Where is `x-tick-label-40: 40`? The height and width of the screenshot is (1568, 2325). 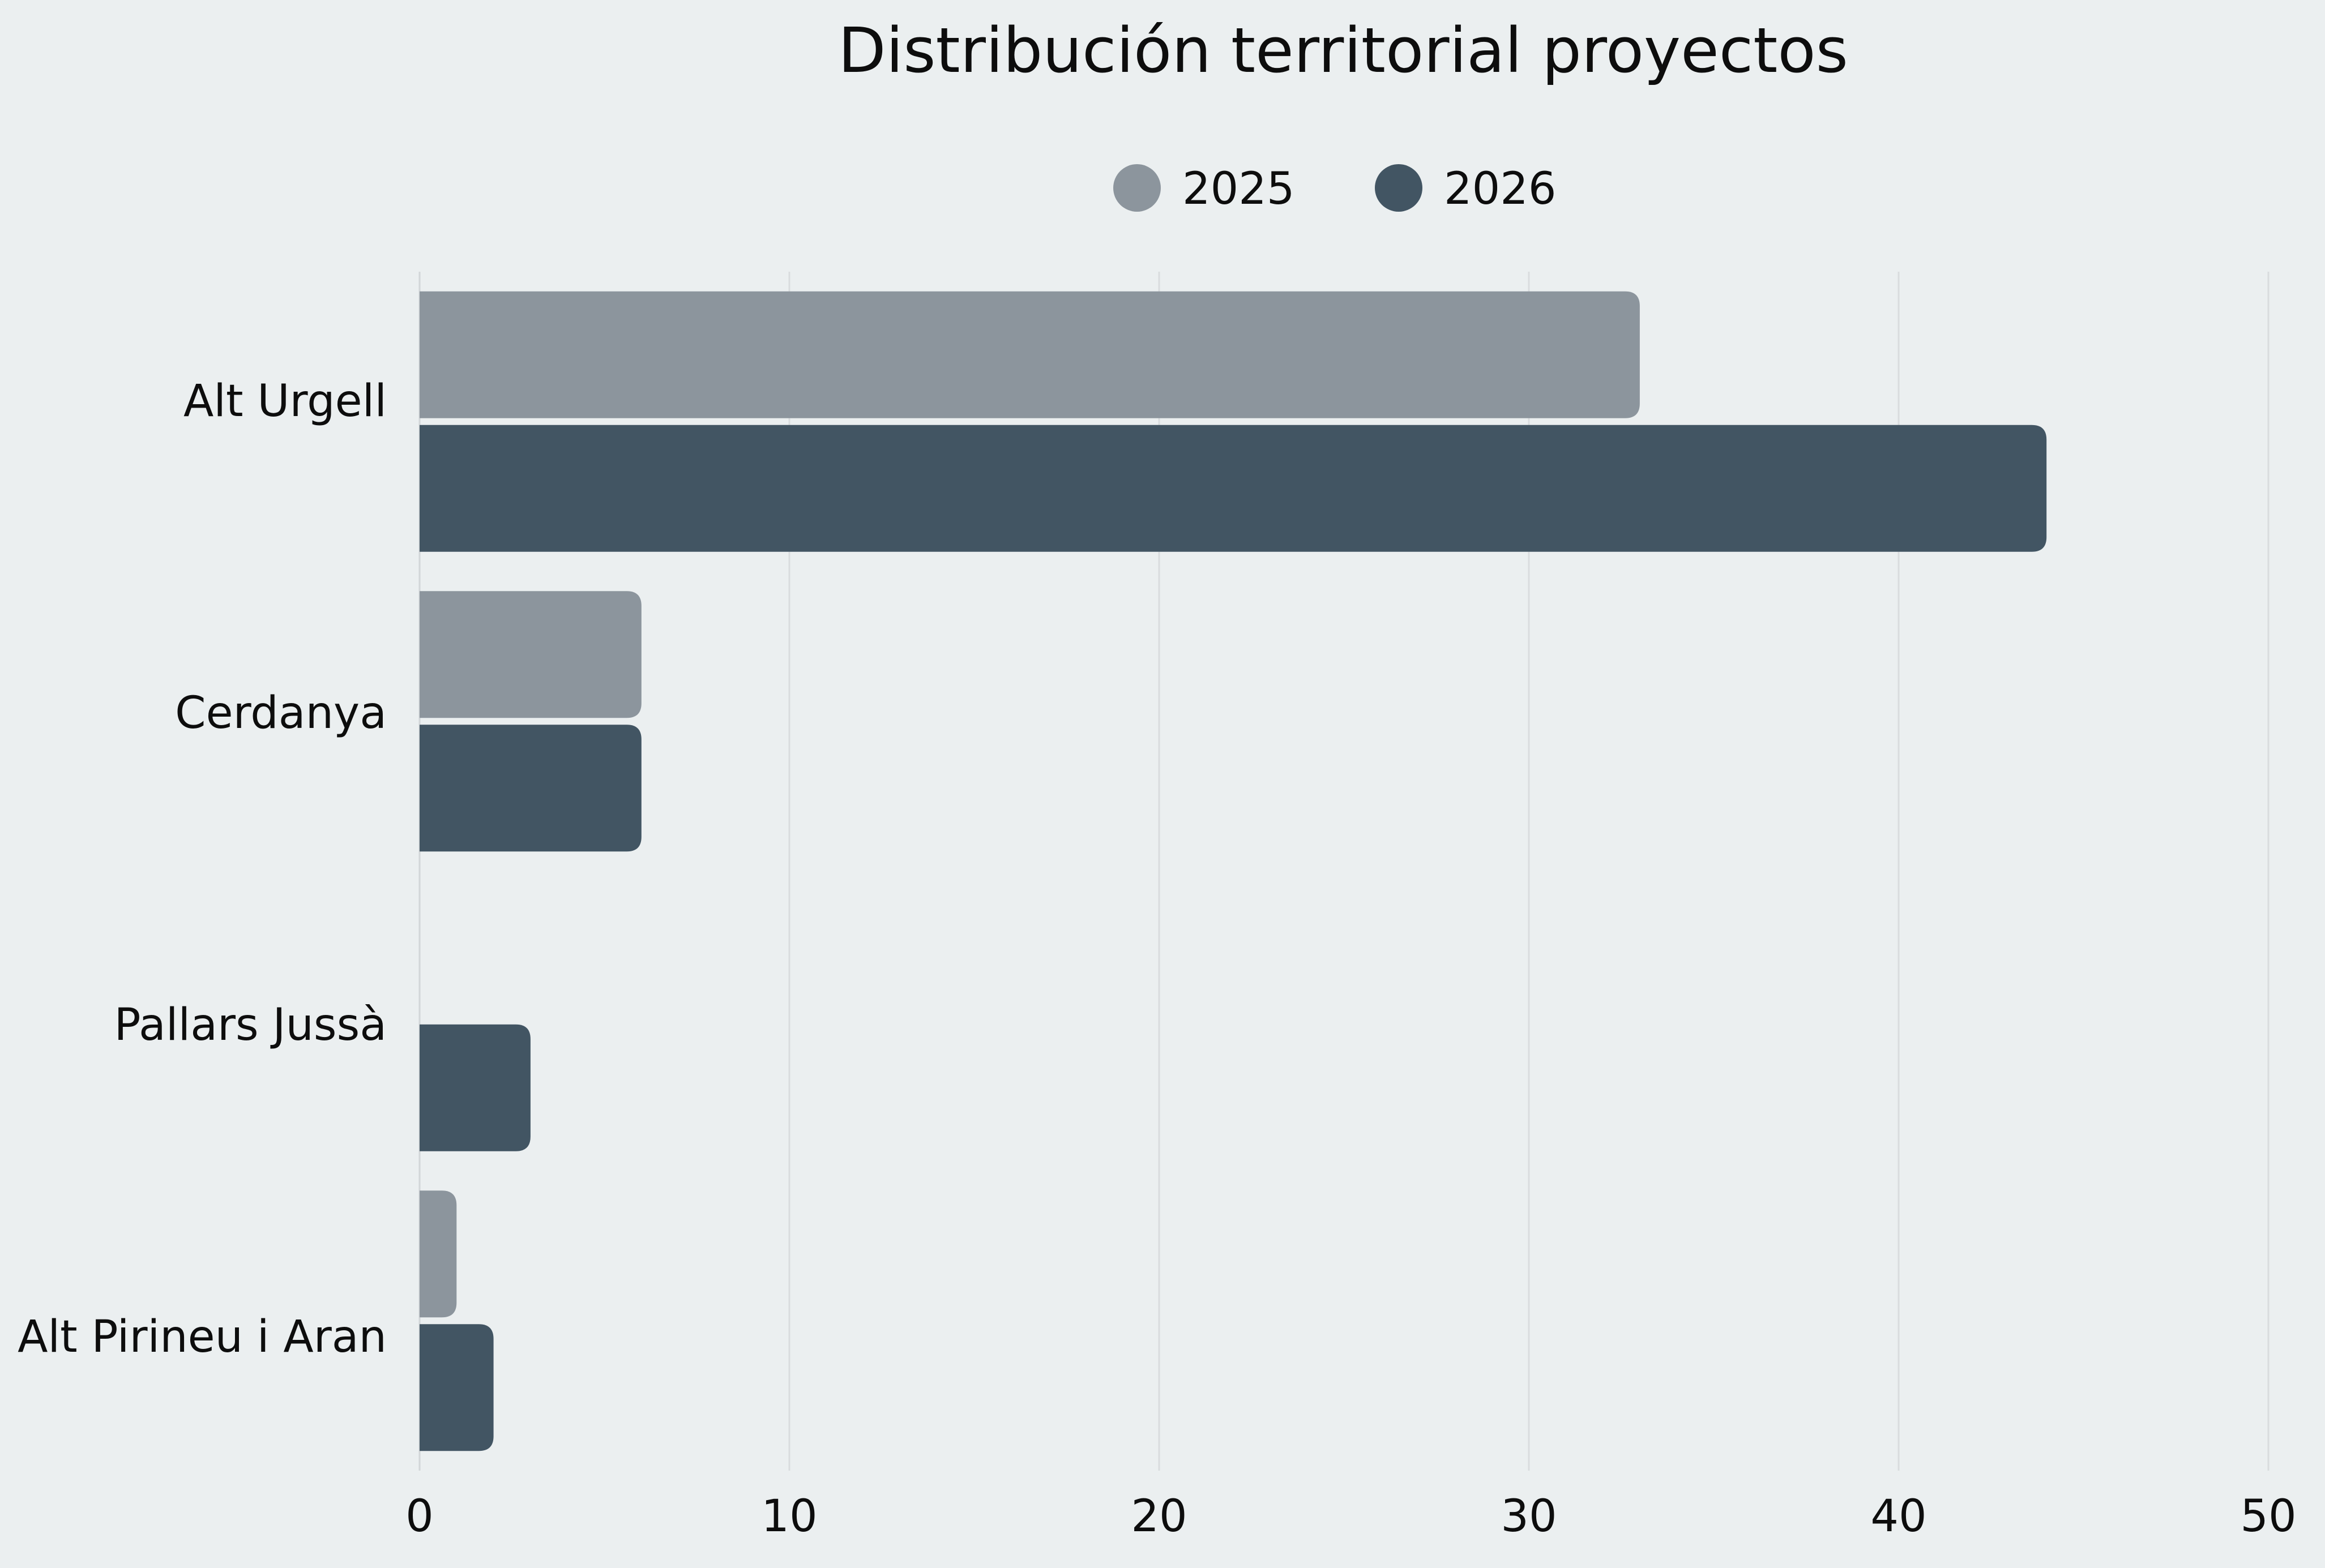 x-tick-label-40: 40 is located at coordinates (1898, 1516).